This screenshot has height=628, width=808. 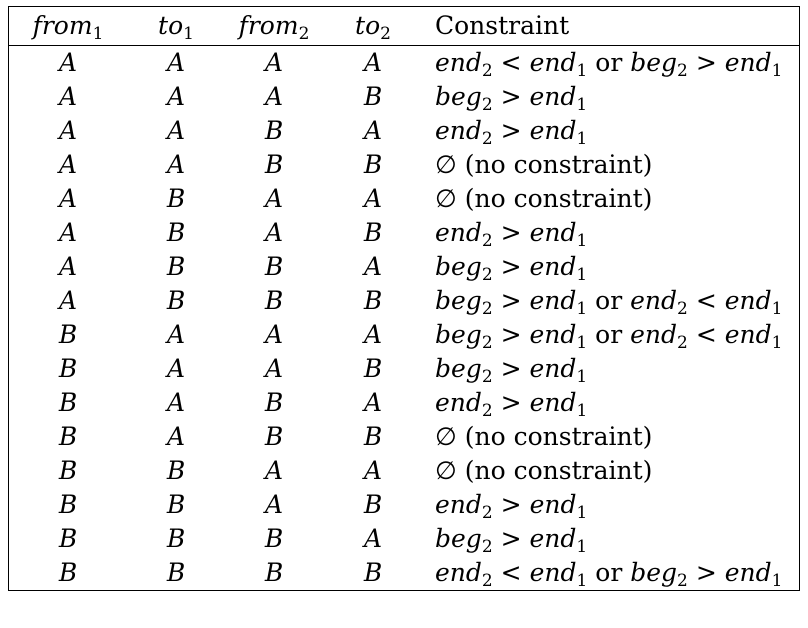 What do you see at coordinates (609, 574) in the screenshot?
I see `cell-constraint: end2 < end1 or beg2 > end1` at bounding box center [609, 574].